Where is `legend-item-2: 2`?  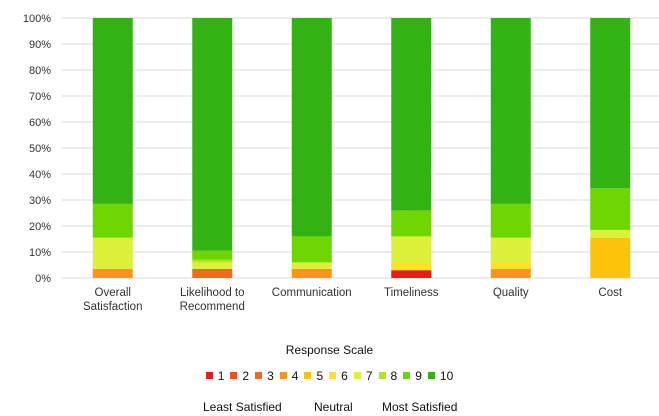
legend-item-2: 2 is located at coordinates (239, 376).